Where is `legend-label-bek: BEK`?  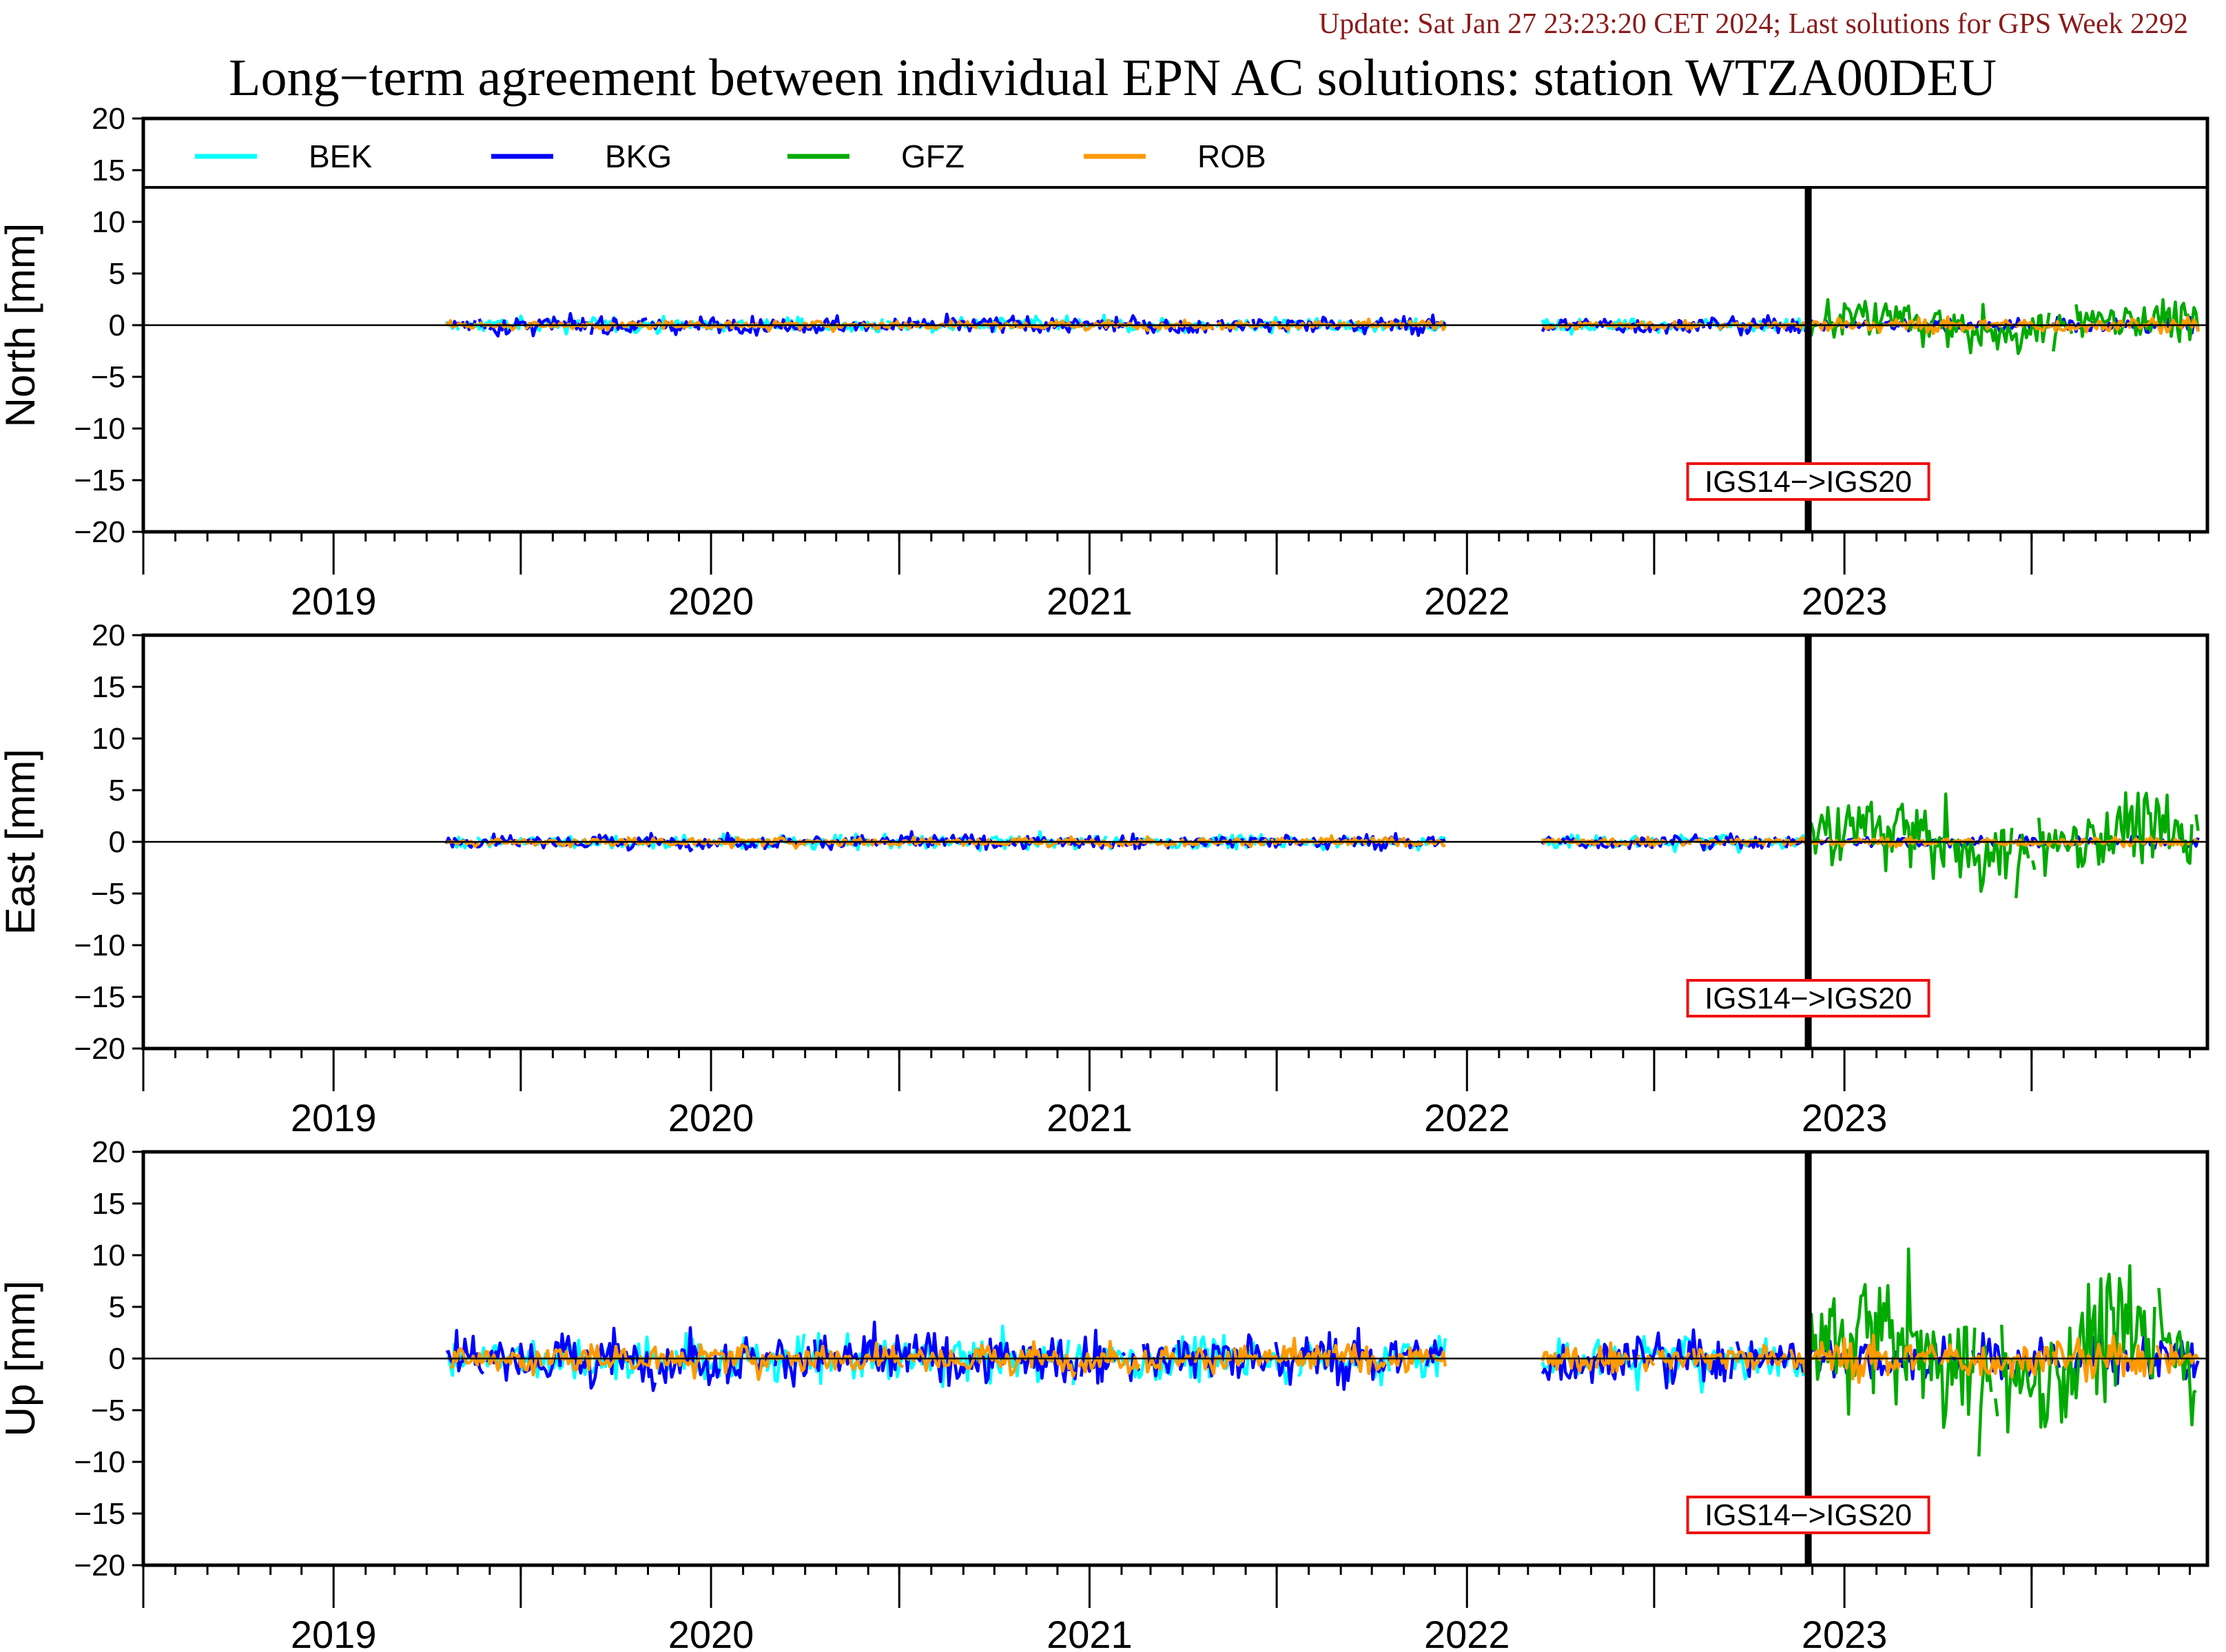
legend-label-bek: BEK is located at coordinates (340, 156).